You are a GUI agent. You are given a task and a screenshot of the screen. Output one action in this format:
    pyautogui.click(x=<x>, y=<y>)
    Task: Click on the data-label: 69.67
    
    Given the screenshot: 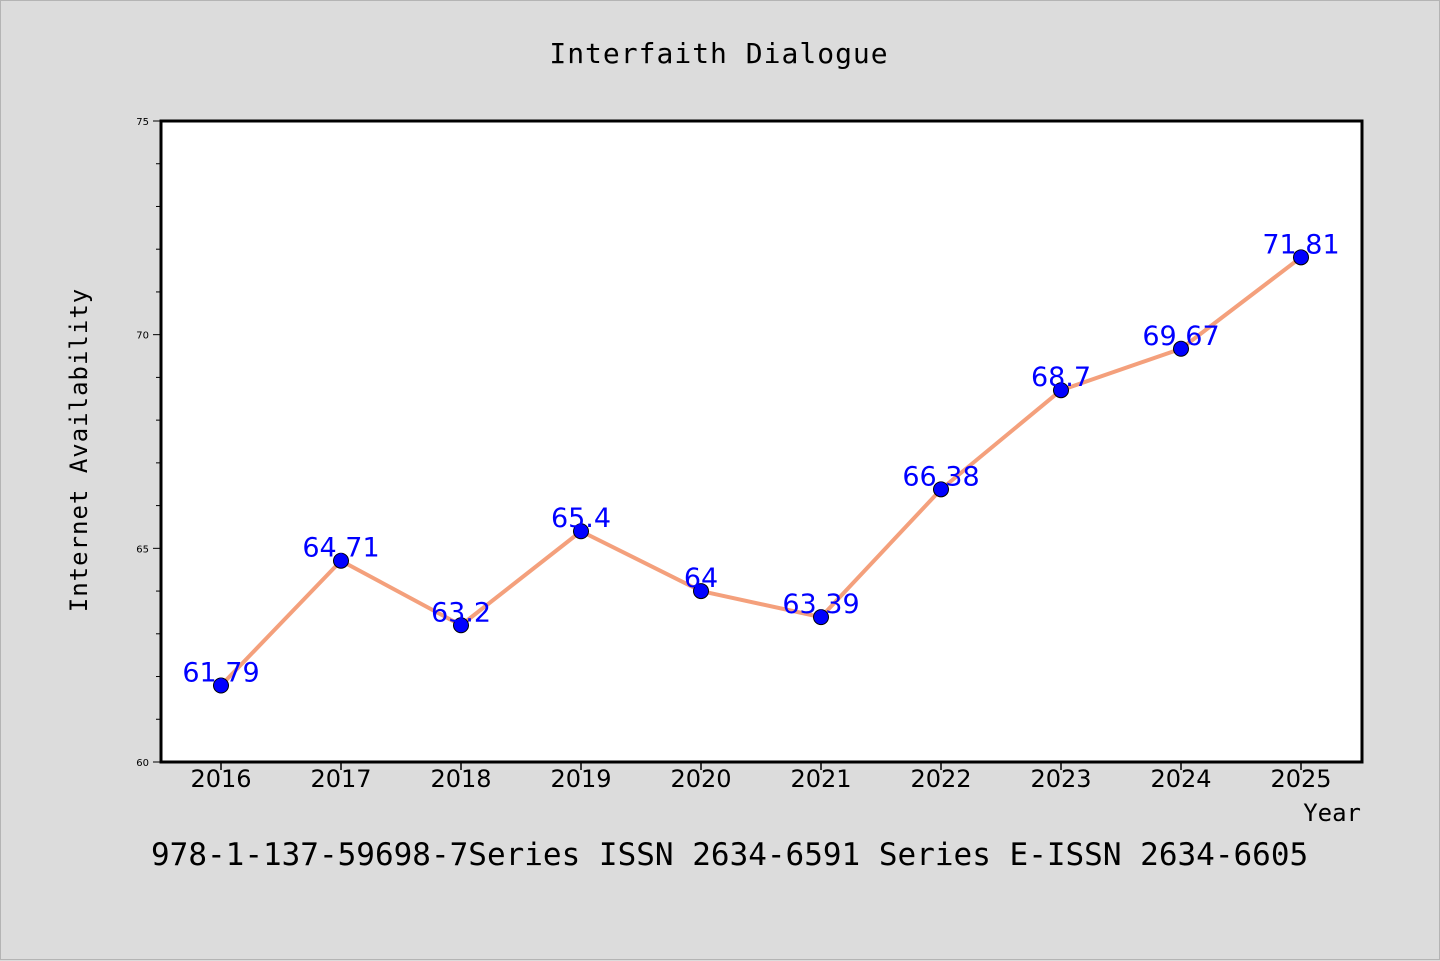 What is the action you would take?
    pyautogui.click(x=1180, y=336)
    